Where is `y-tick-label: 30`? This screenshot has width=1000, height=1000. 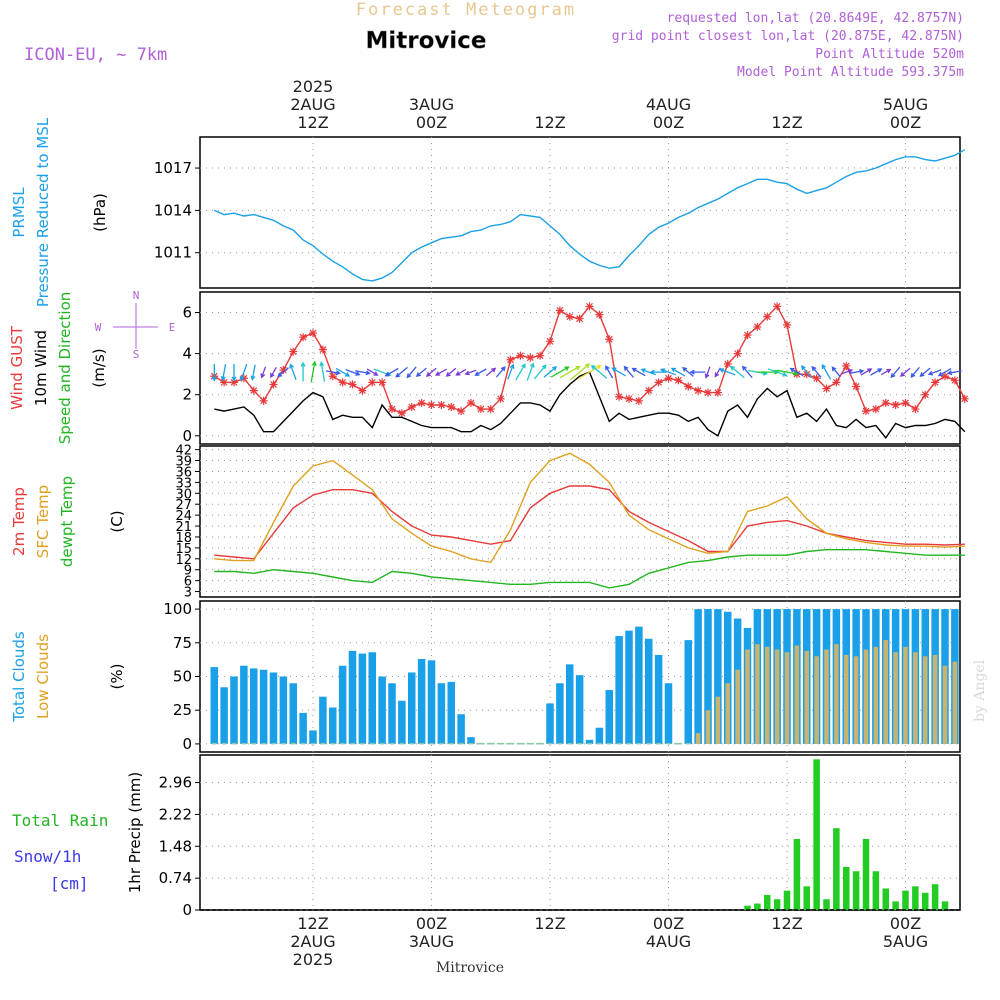
y-tick-label: 30 is located at coordinates (183, 494).